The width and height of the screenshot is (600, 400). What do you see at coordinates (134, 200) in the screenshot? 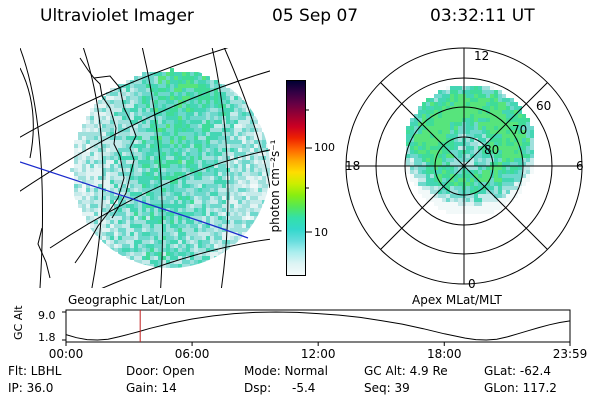
I see `terminator-line` at bounding box center [134, 200].